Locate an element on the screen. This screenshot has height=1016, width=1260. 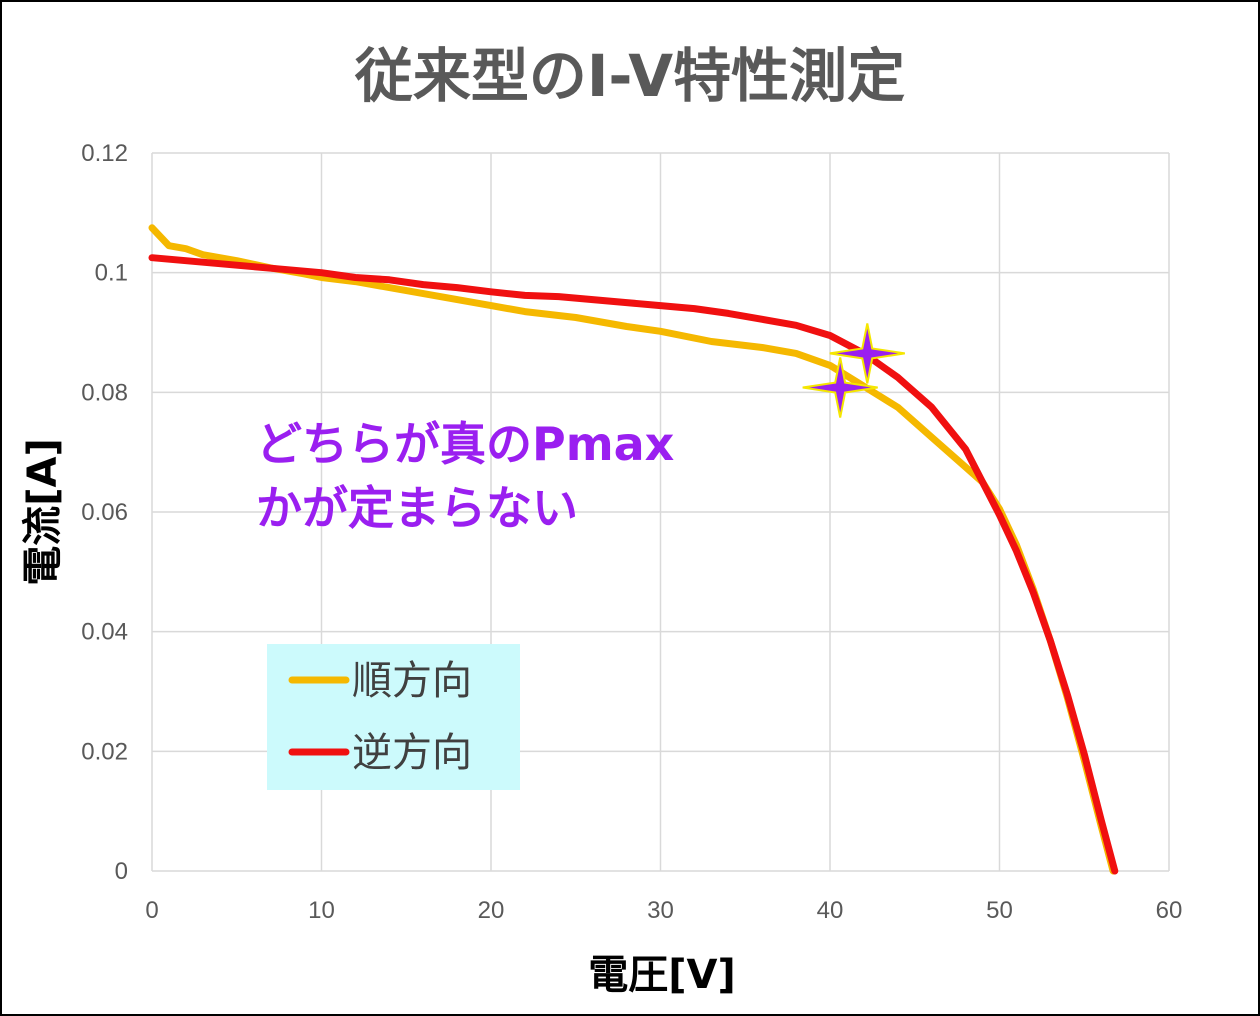
x-tick-labels: 0 10 20 30 40 50 60 is located at coordinates (663, 910).